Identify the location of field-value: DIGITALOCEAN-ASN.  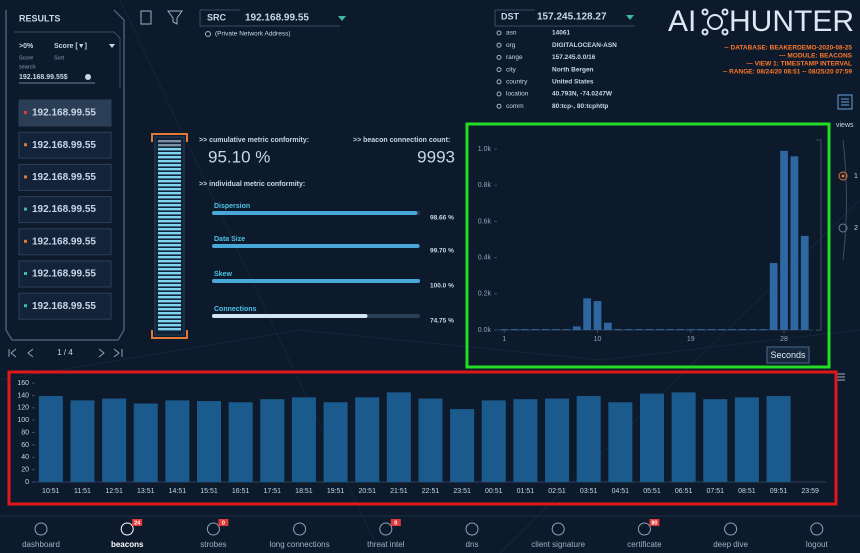
(584, 45).